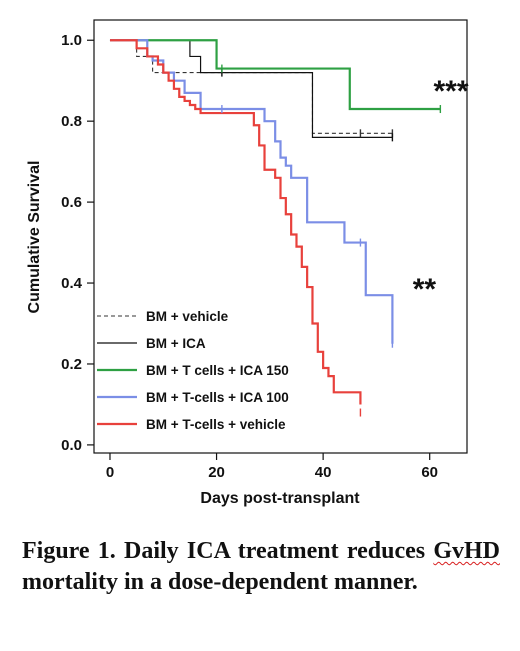 The height and width of the screenshot is (651, 520). What do you see at coordinates (220, 582) in the screenshot?
I see `caption-suffix: mortality in a dose-dependent manner.` at bounding box center [220, 582].